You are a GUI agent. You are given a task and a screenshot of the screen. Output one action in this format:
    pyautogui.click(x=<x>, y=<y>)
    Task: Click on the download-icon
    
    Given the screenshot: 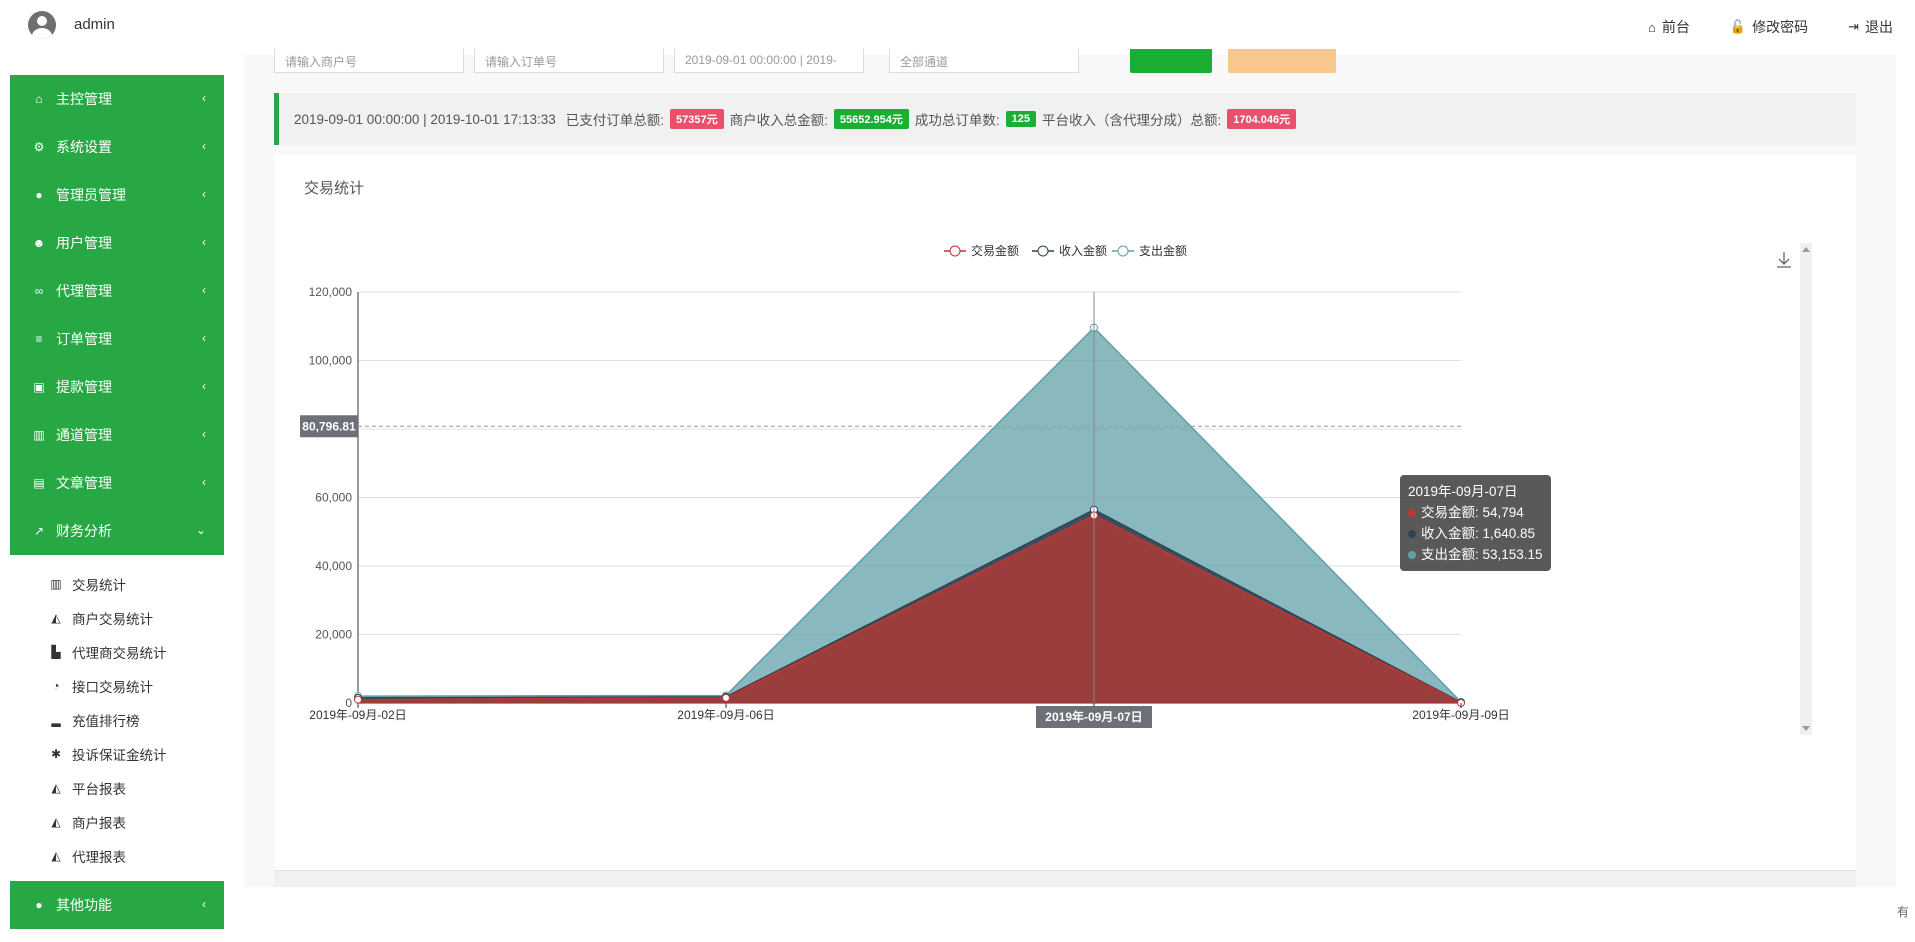 What is the action you would take?
    pyautogui.click(x=1784, y=260)
    